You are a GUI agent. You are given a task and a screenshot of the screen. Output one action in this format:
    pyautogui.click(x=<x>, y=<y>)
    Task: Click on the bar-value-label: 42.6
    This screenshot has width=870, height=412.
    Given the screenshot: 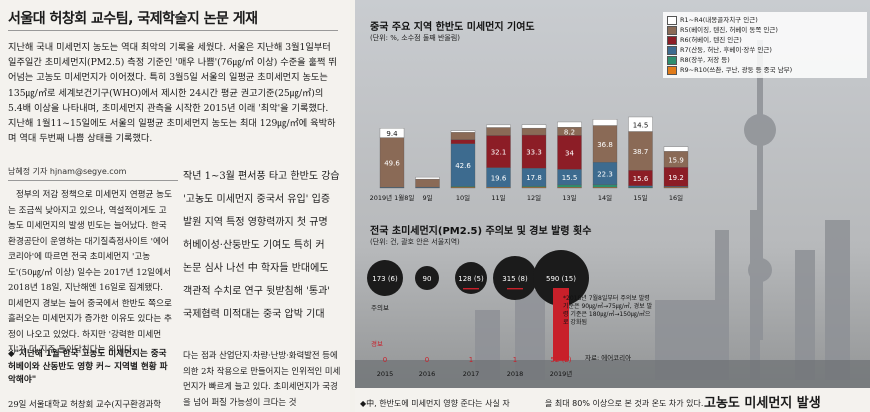 What is the action you would take?
    pyautogui.click(x=463, y=166)
    